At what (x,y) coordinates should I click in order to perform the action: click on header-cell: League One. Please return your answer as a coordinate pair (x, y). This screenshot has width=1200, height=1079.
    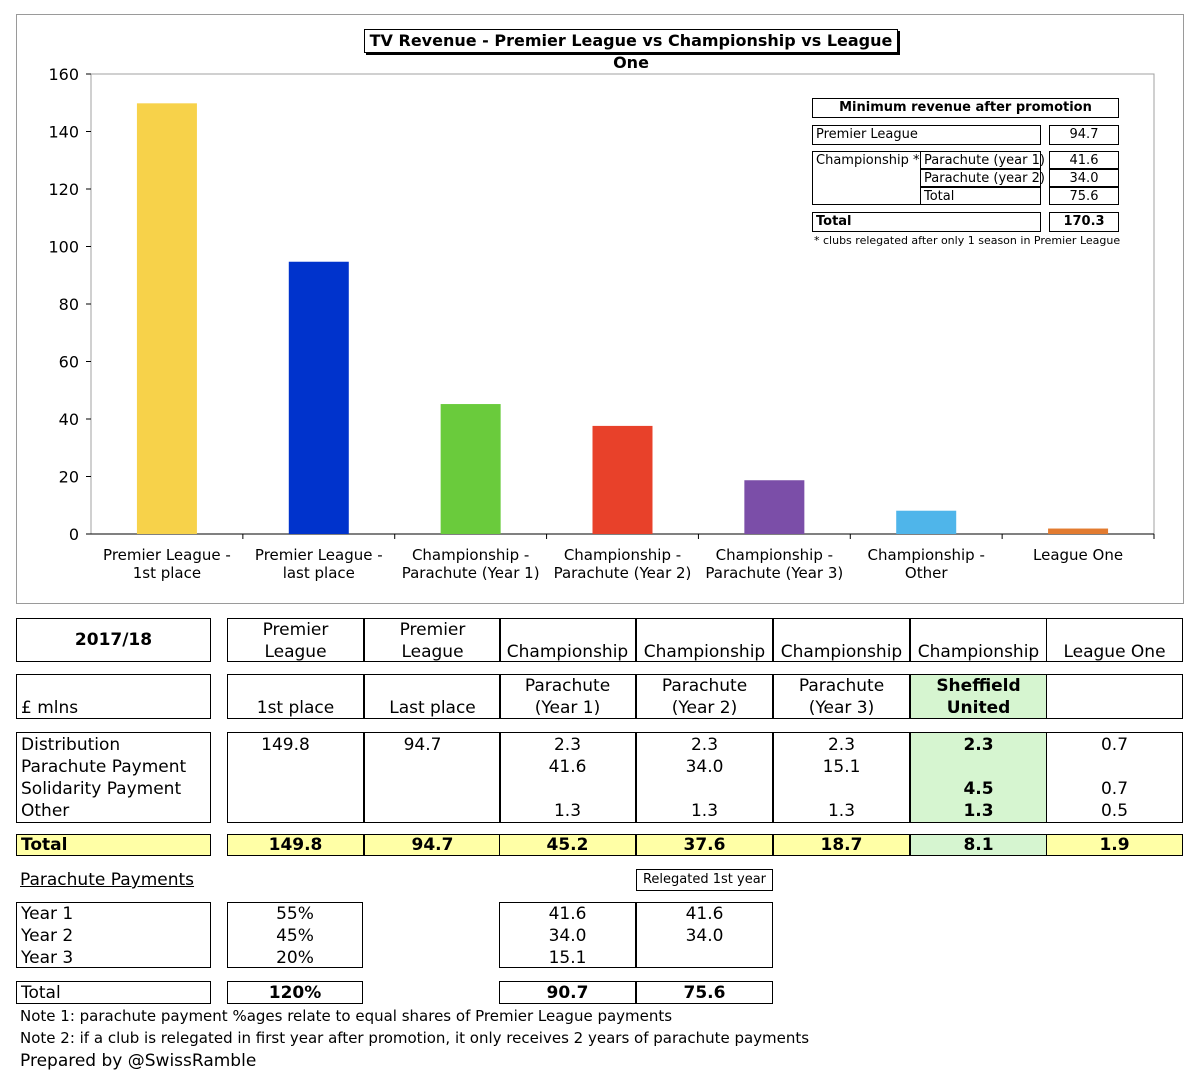
    Looking at the image, I should click on (1114, 640).